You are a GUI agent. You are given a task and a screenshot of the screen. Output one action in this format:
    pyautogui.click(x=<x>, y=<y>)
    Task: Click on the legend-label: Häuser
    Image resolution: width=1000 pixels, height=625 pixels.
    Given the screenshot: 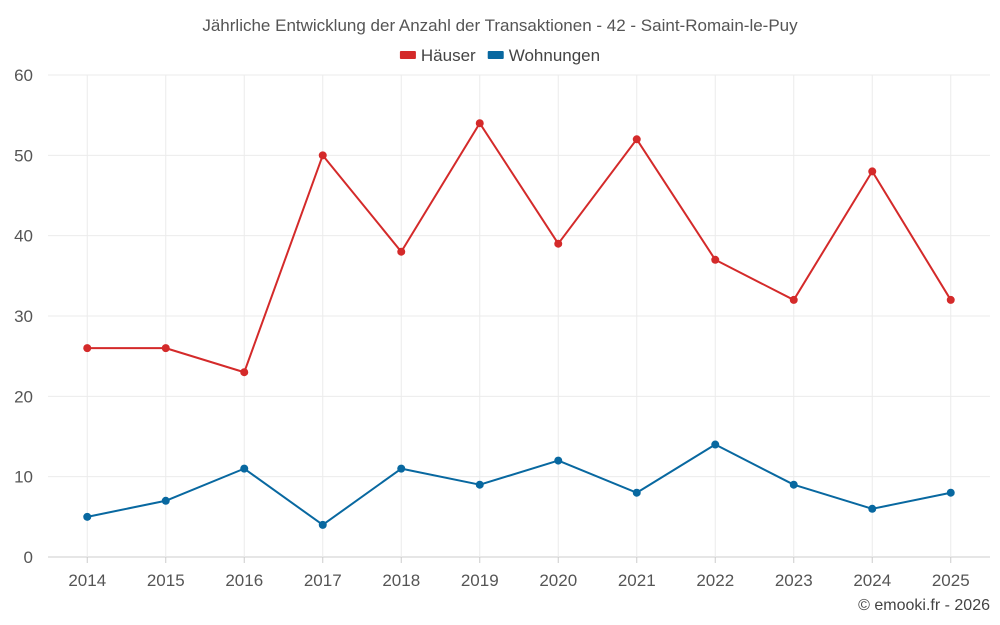 What is the action you would take?
    pyautogui.click(x=448, y=55)
    